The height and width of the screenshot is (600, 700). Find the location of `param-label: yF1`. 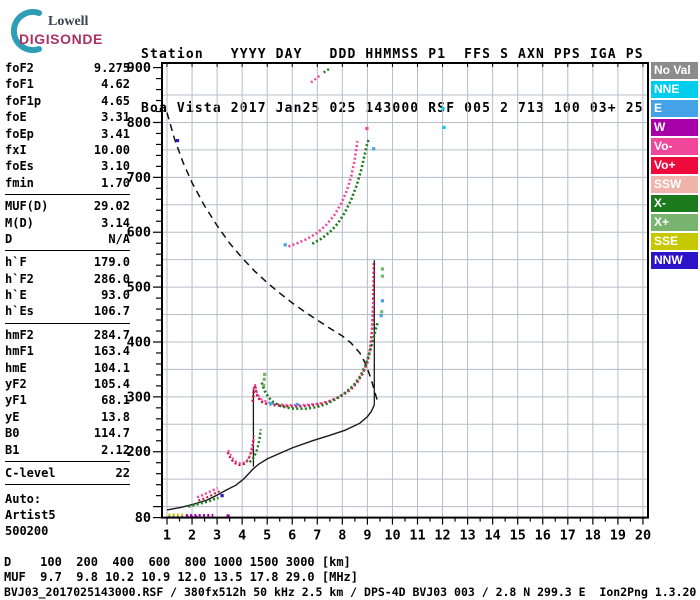

param-label: yF1 is located at coordinates (16, 400).